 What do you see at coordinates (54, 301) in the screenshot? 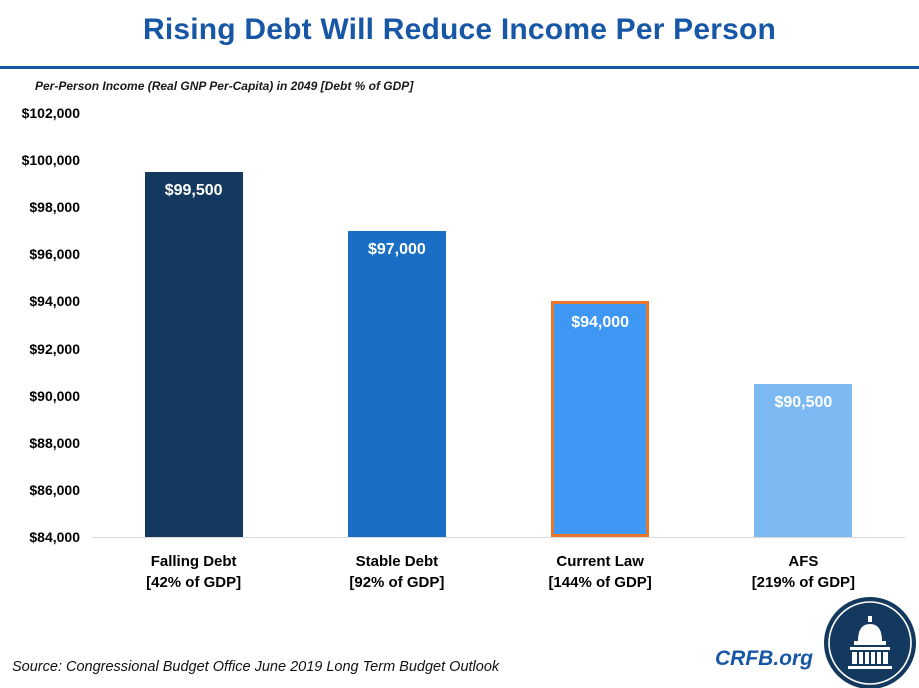
I see `y-axis-tick-label: $94,000` at bounding box center [54, 301].